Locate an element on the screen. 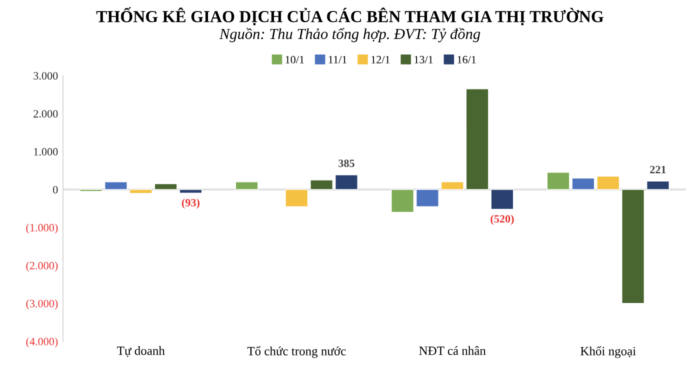 The height and width of the screenshot is (369, 700). data-label: (93) is located at coordinates (191, 203).